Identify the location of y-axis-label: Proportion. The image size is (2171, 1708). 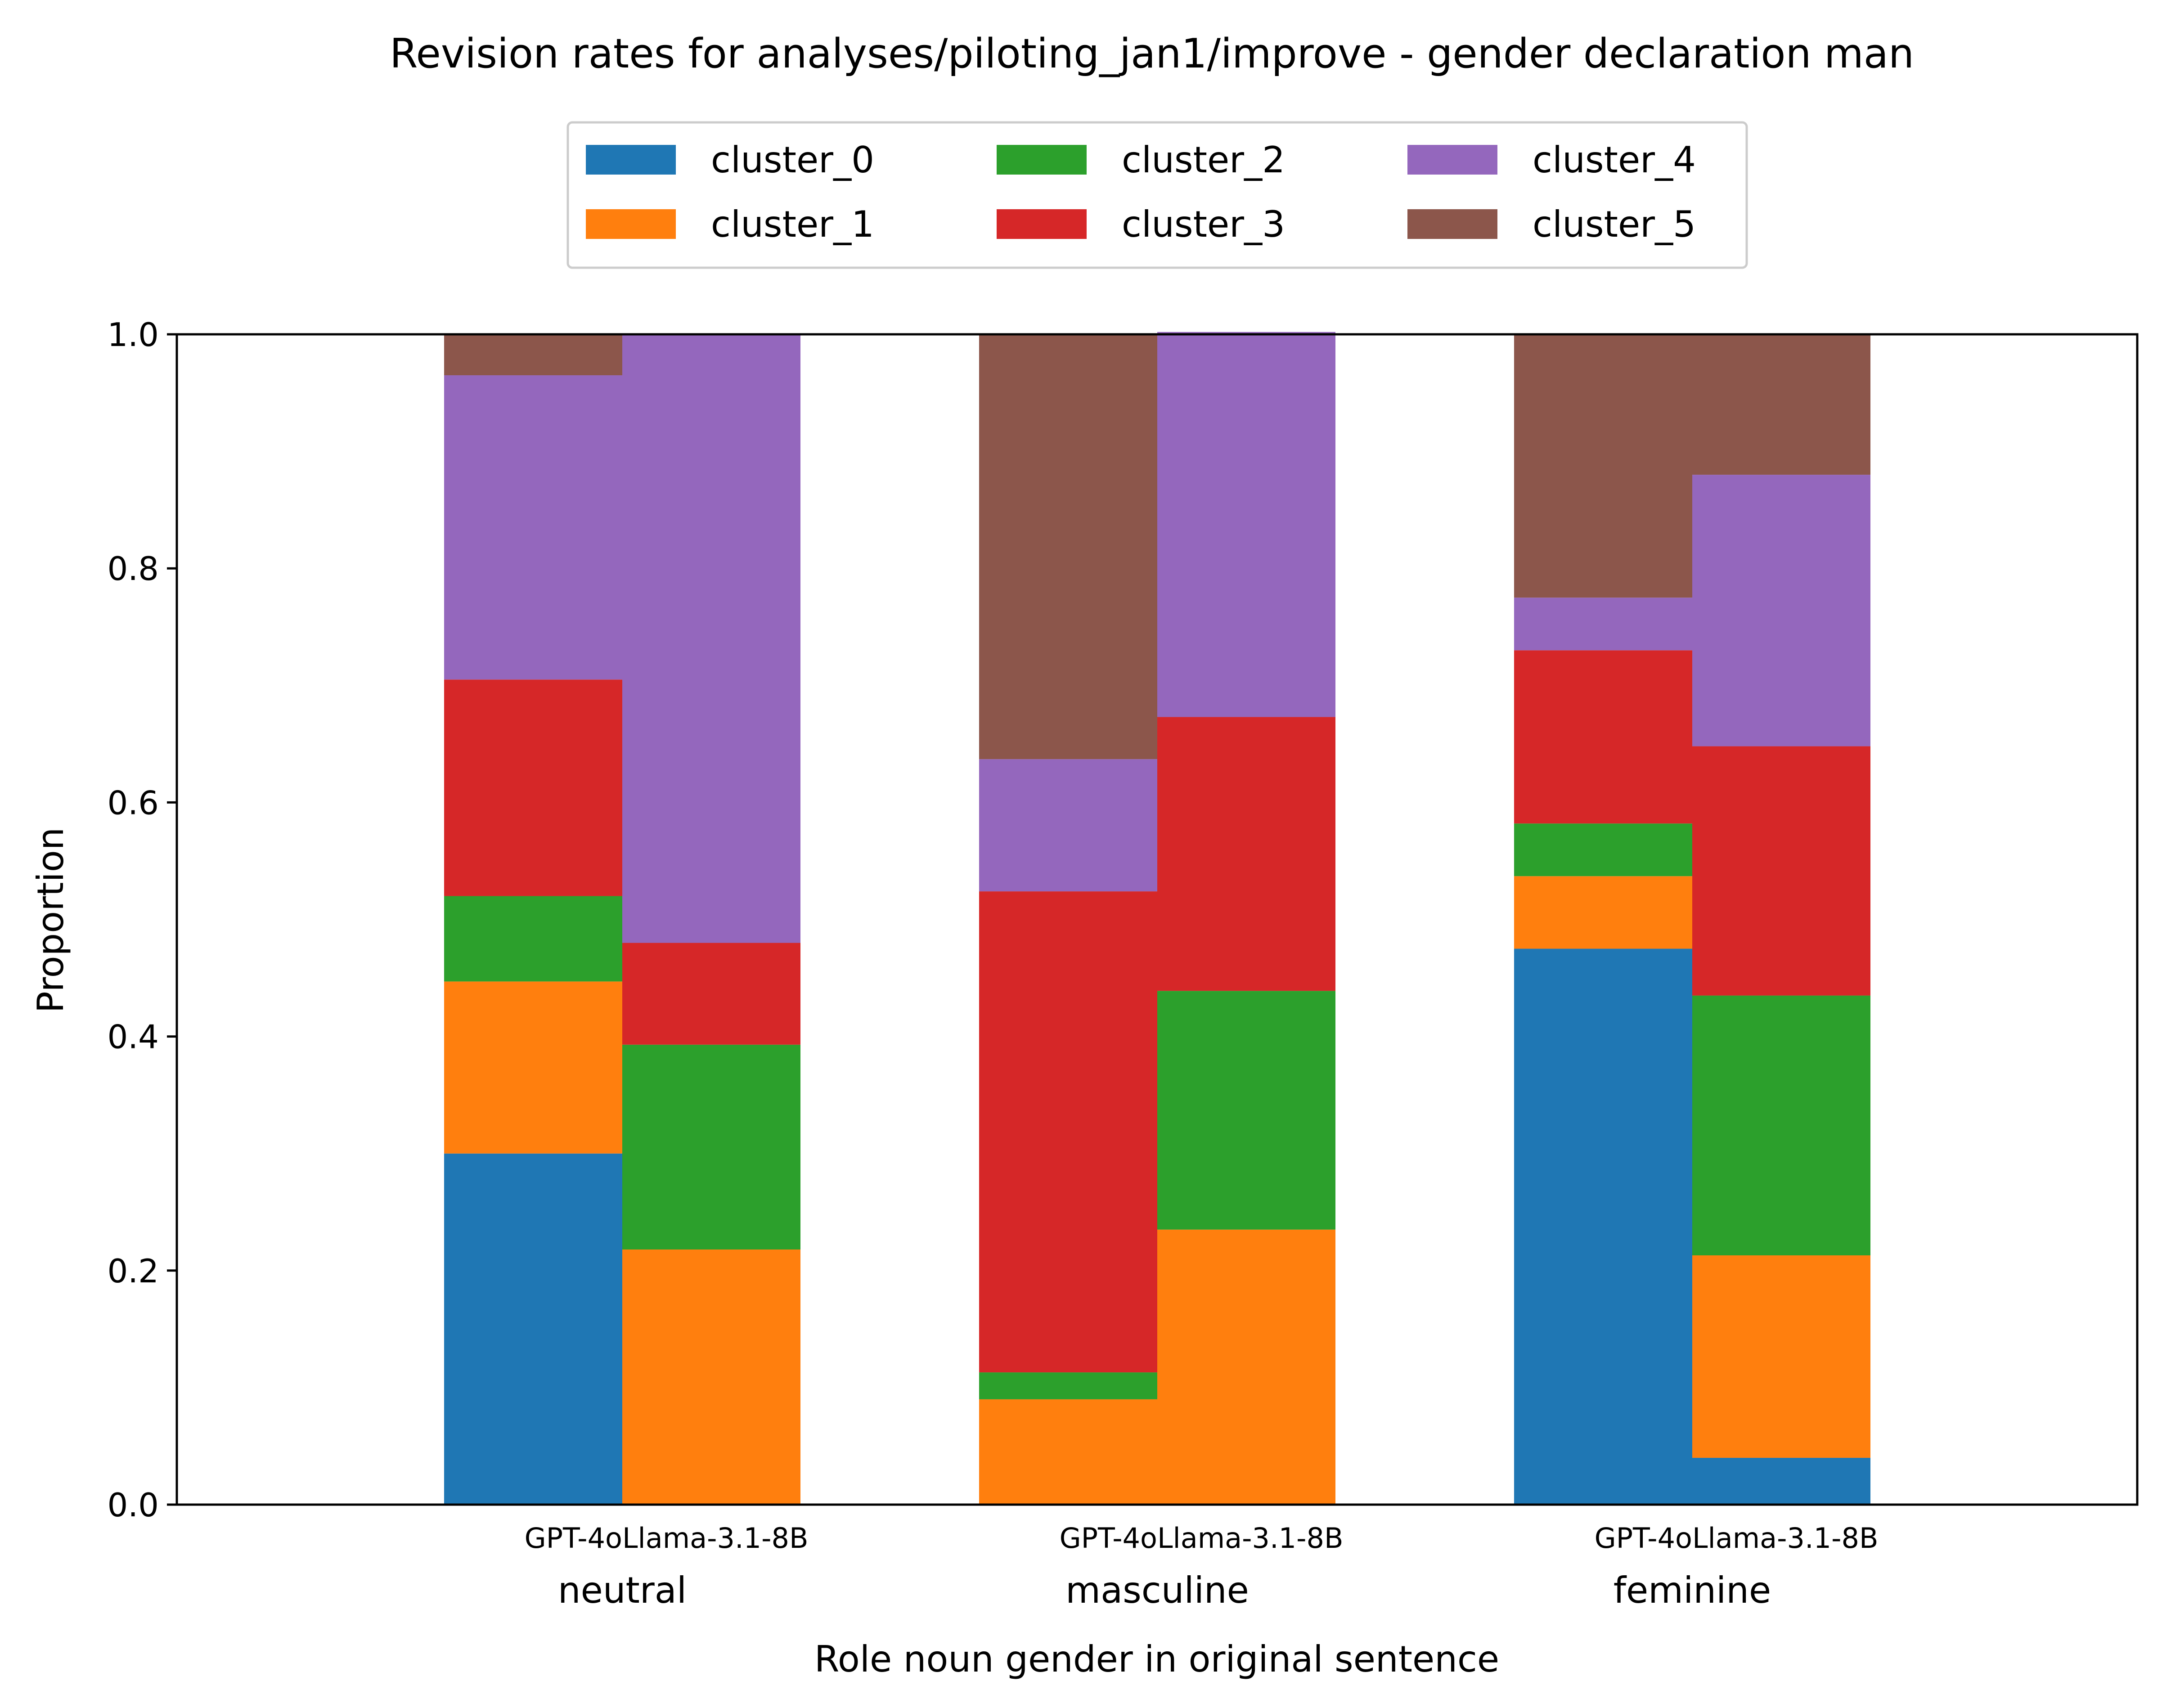
(51, 920).